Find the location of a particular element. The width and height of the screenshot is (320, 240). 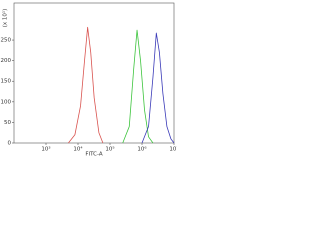

y-tick-label: 250 is located at coordinates (6, 41).